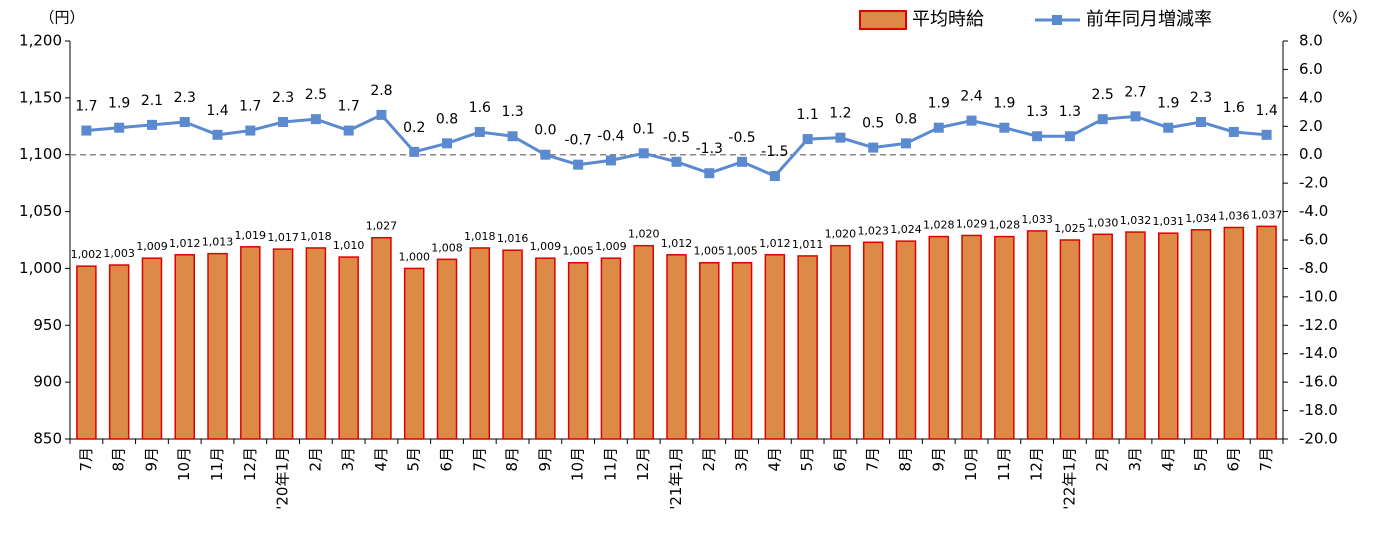 The image size is (1382, 536). Describe the element at coordinates (1234, 215) in the screenshot. I see `bar-value-label: 1,036` at that location.